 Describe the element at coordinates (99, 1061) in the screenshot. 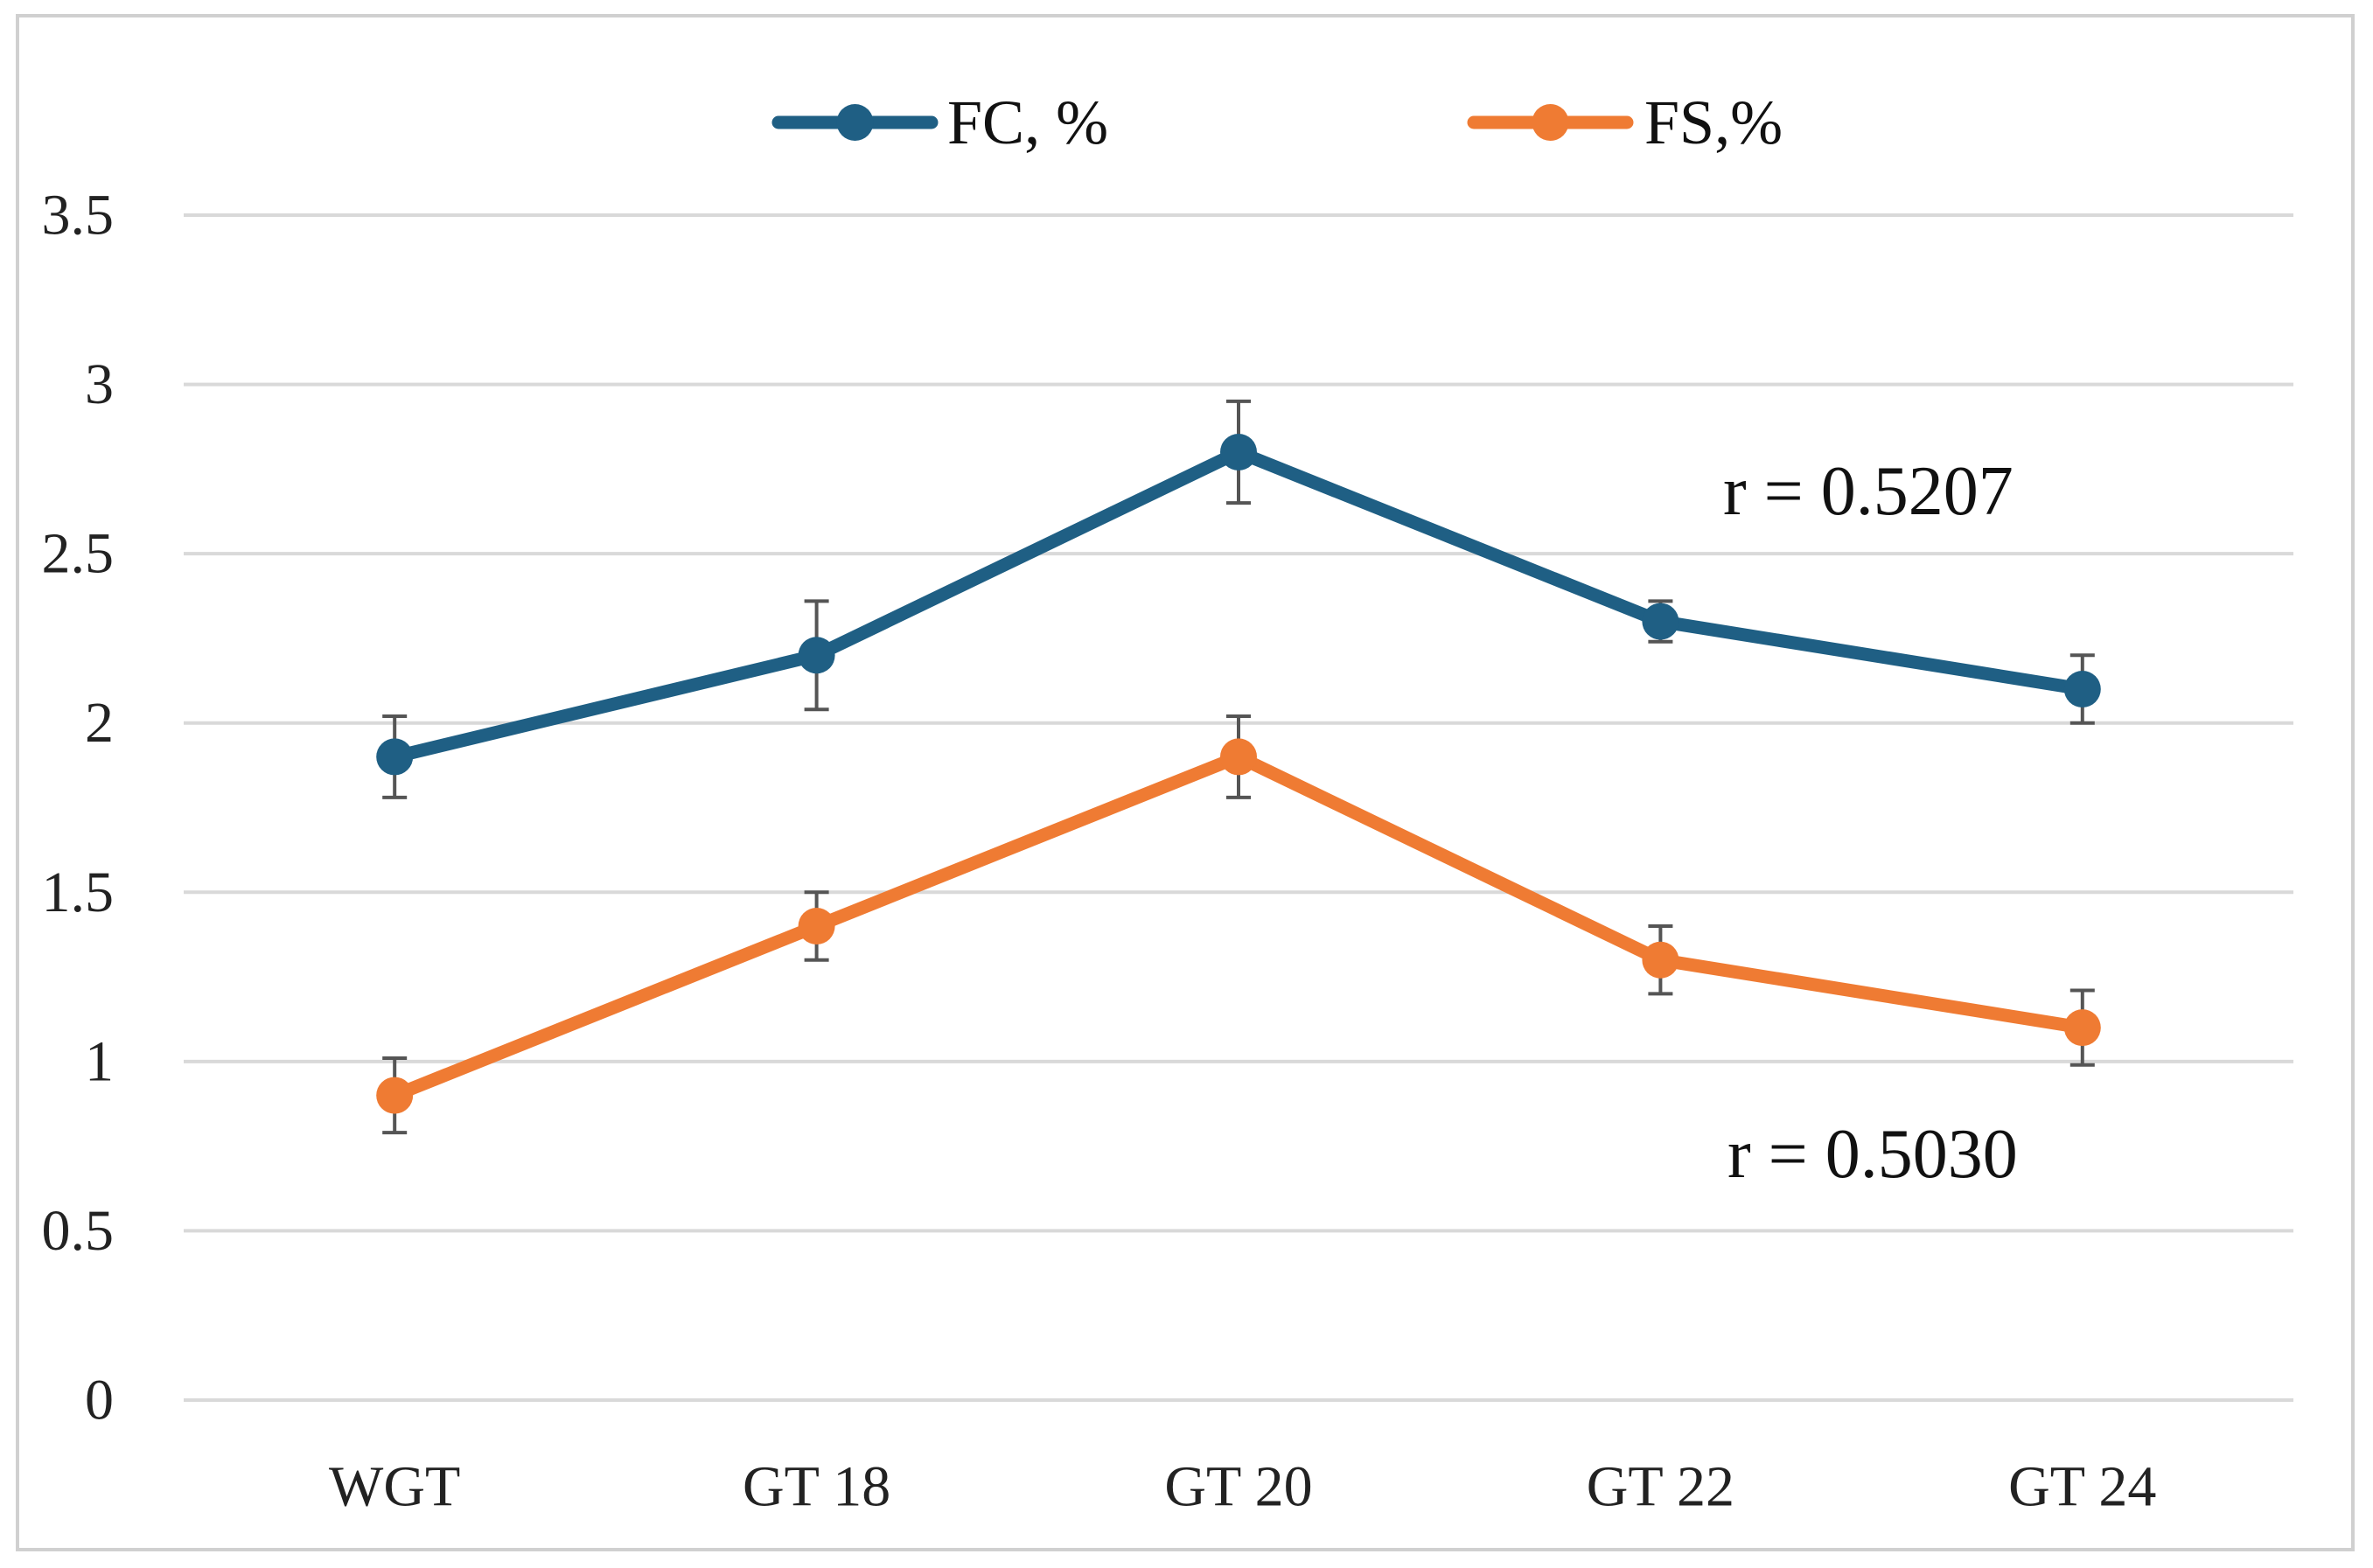

I see `y-tick-label: 1` at that location.